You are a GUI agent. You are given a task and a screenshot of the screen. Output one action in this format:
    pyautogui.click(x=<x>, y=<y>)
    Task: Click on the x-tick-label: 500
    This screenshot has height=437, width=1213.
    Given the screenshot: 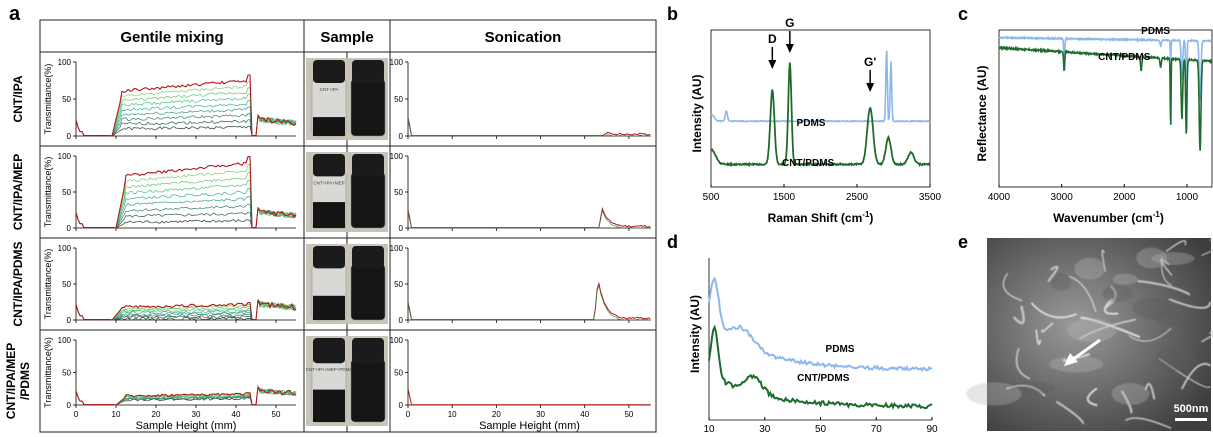 What is the action you would take?
    pyautogui.click(x=711, y=197)
    